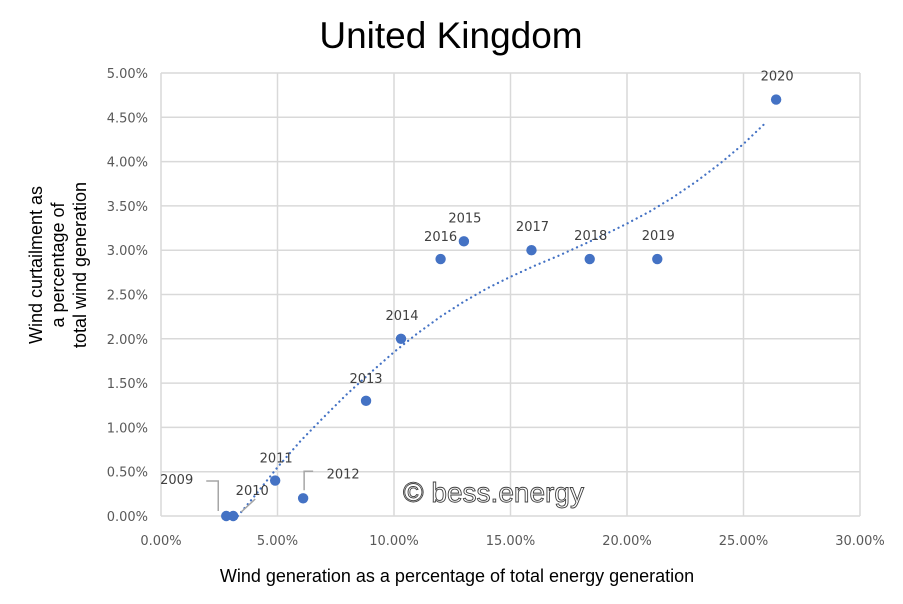 This screenshot has width=903, height=604. Describe the element at coordinates (440, 259) in the screenshot. I see `data-point-2016` at that location.